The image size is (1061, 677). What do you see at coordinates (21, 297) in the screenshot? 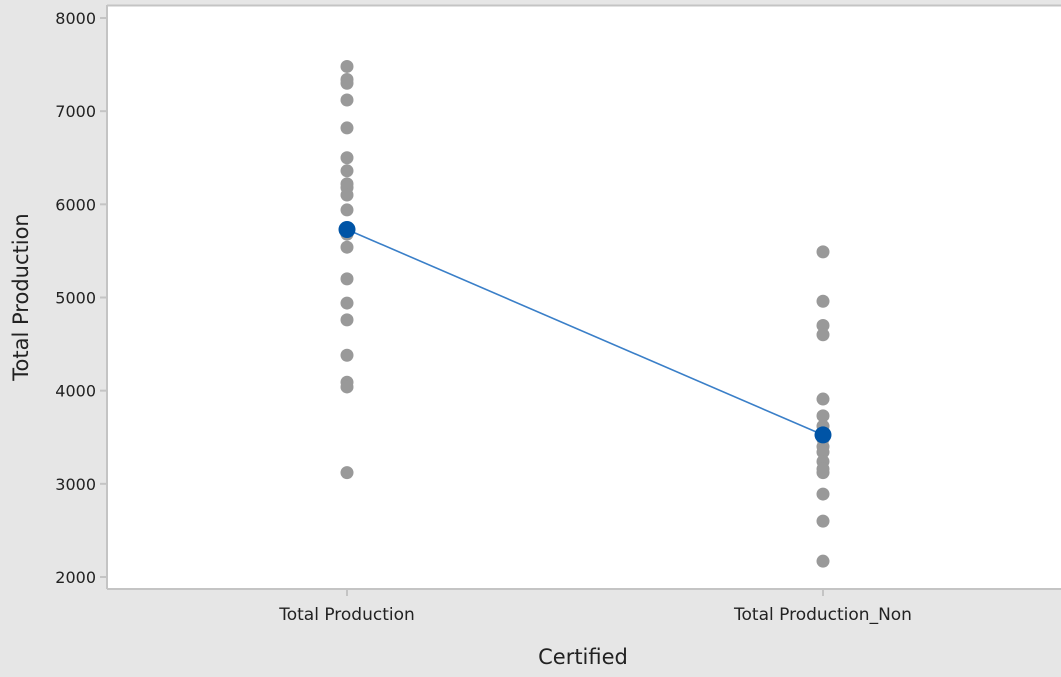
I see `y-axis-title: Total Production` at bounding box center [21, 297].